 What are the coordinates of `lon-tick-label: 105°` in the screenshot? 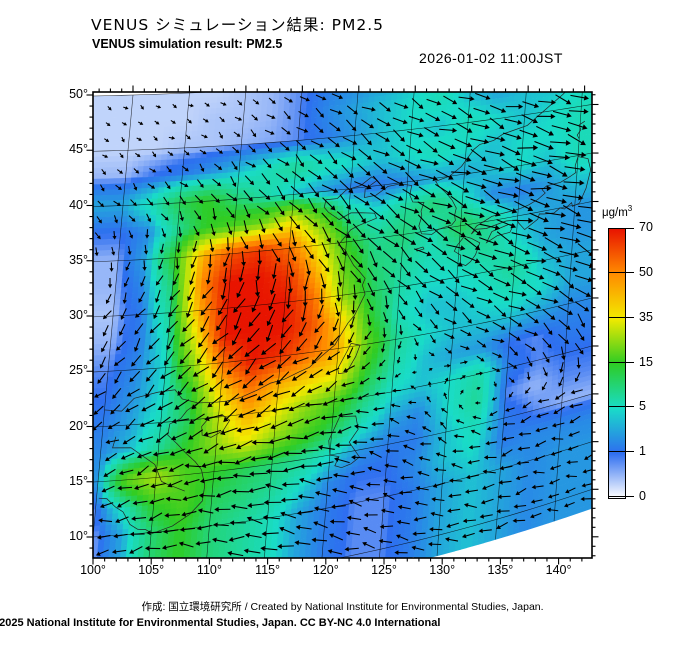 It's located at (151, 570).